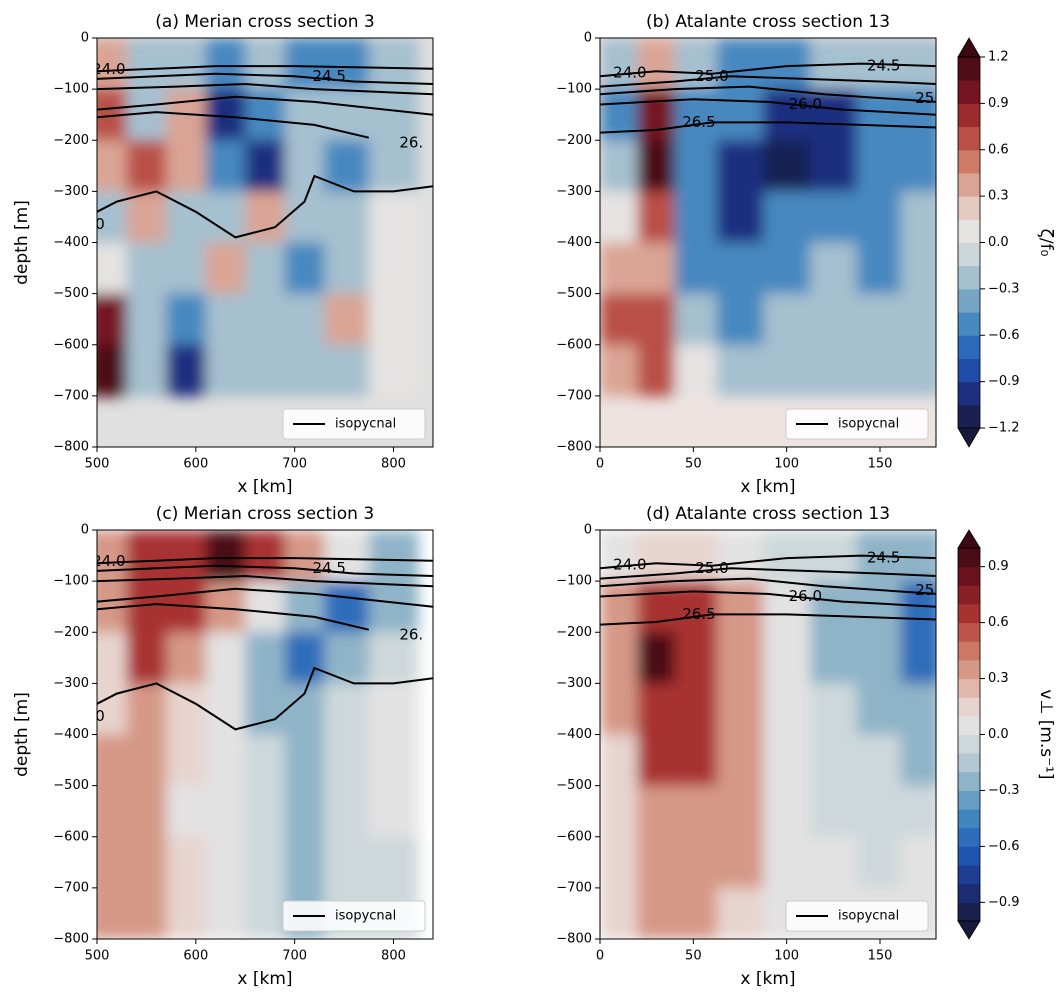 The height and width of the screenshot is (993, 1061). I want to click on colorbar-extend-top, so click(969, 47).